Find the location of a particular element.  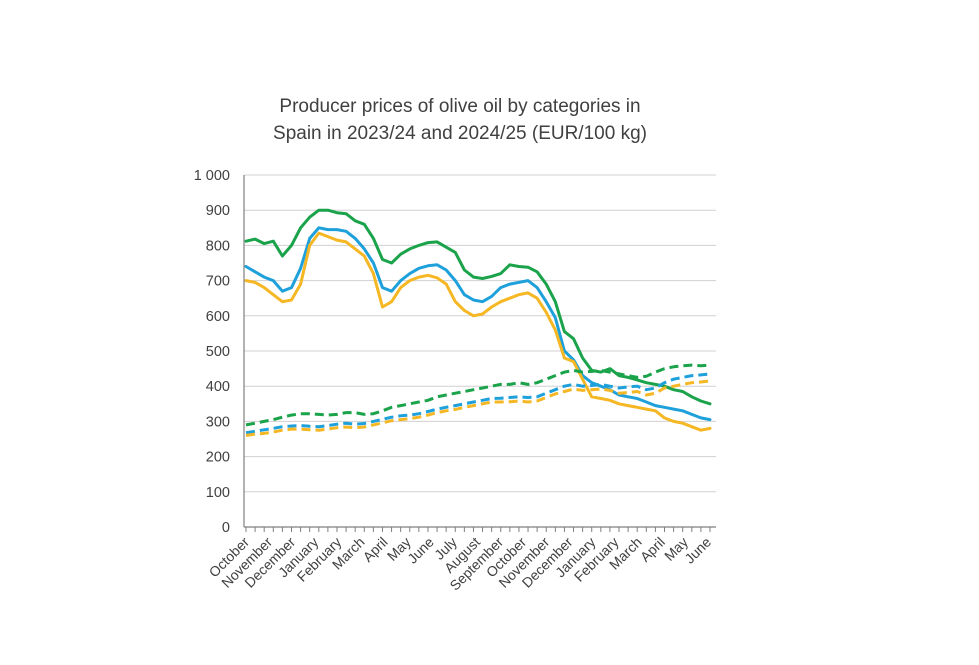

y-tick-label: 0 is located at coordinates (226, 528).